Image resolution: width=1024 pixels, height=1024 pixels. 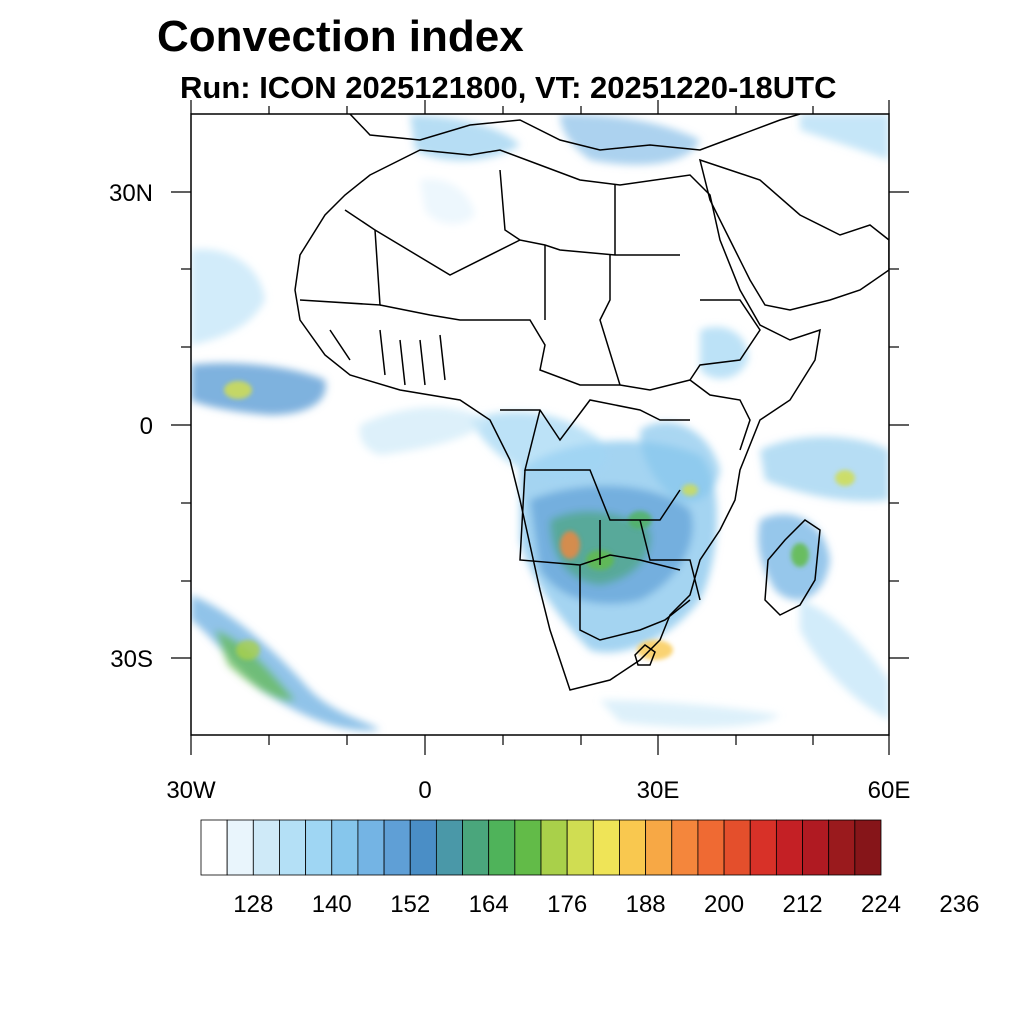 I want to click on lon-label-30e: 30E, so click(x=658, y=790).